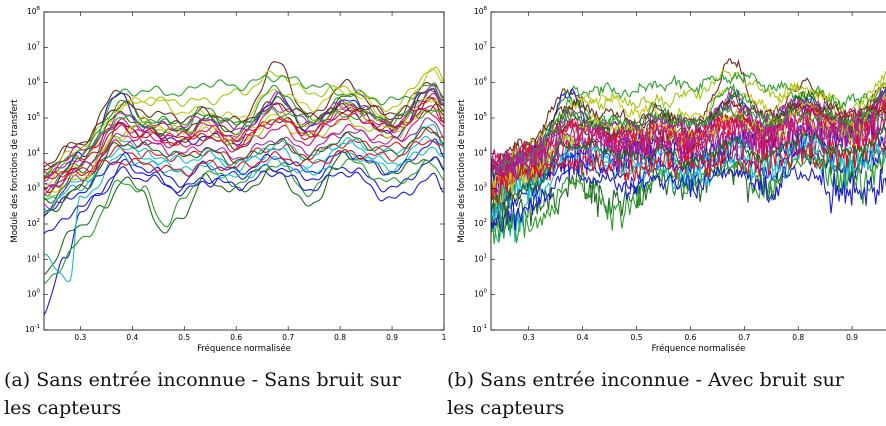  Describe the element at coordinates (63, 408) in the screenshot. I see `caption-a-line-2: les capteurs` at that location.